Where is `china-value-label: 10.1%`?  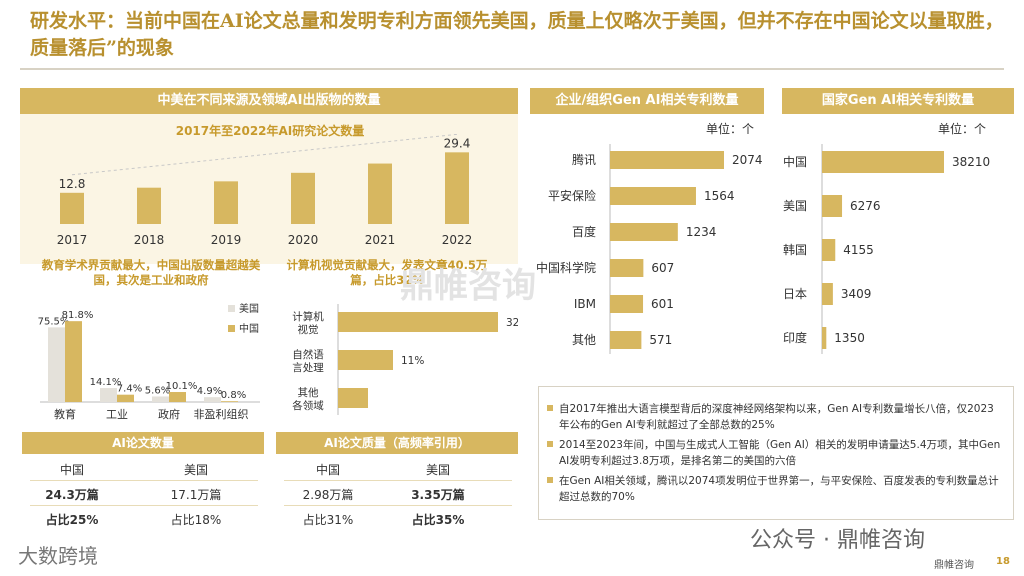 china-value-label: 10.1% is located at coordinates (182, 386).